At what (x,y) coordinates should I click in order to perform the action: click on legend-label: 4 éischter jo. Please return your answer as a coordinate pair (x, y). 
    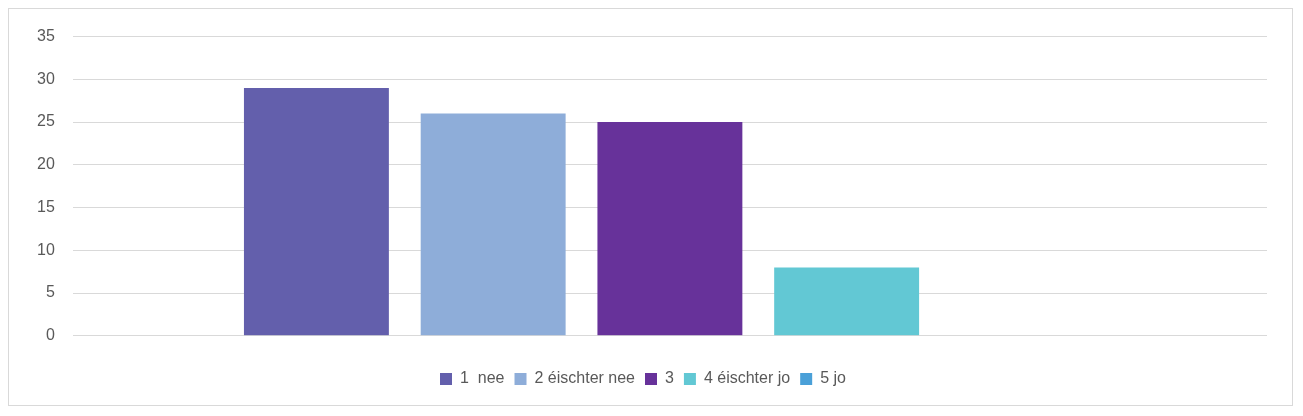
    Looking at the image, I should click on (747, 378).